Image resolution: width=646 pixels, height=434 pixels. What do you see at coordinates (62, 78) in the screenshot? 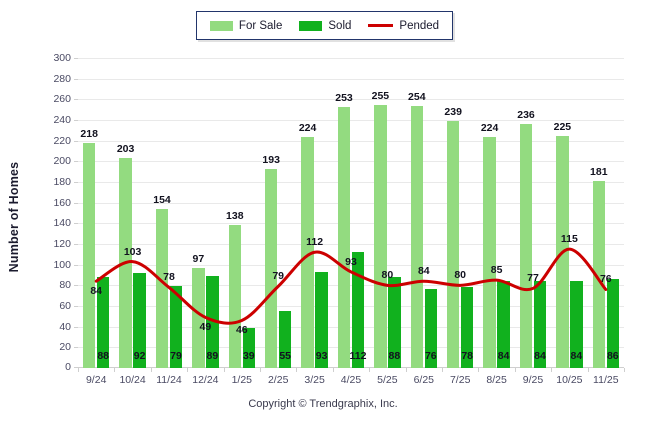
I see `y-tick-label: 280` at bounding box center [62, 78].